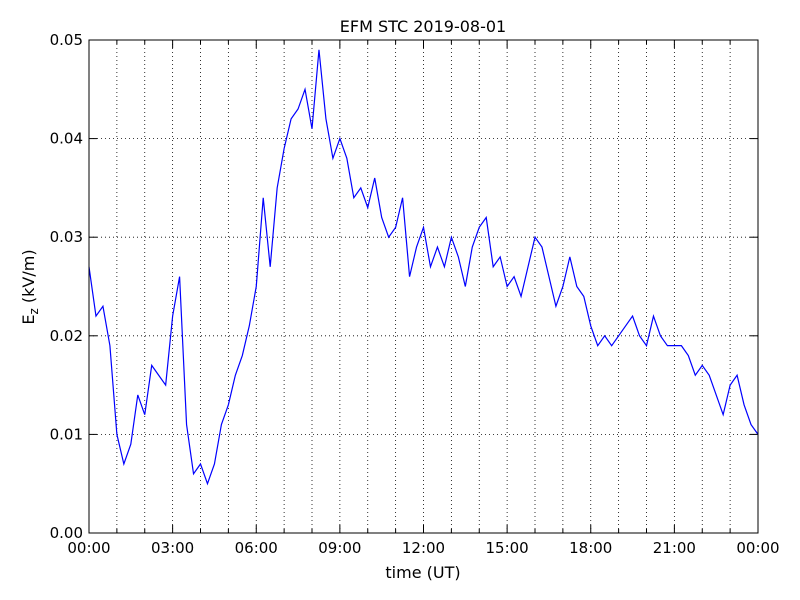  I want to click on y-label-sub: z, so click(34, 311).